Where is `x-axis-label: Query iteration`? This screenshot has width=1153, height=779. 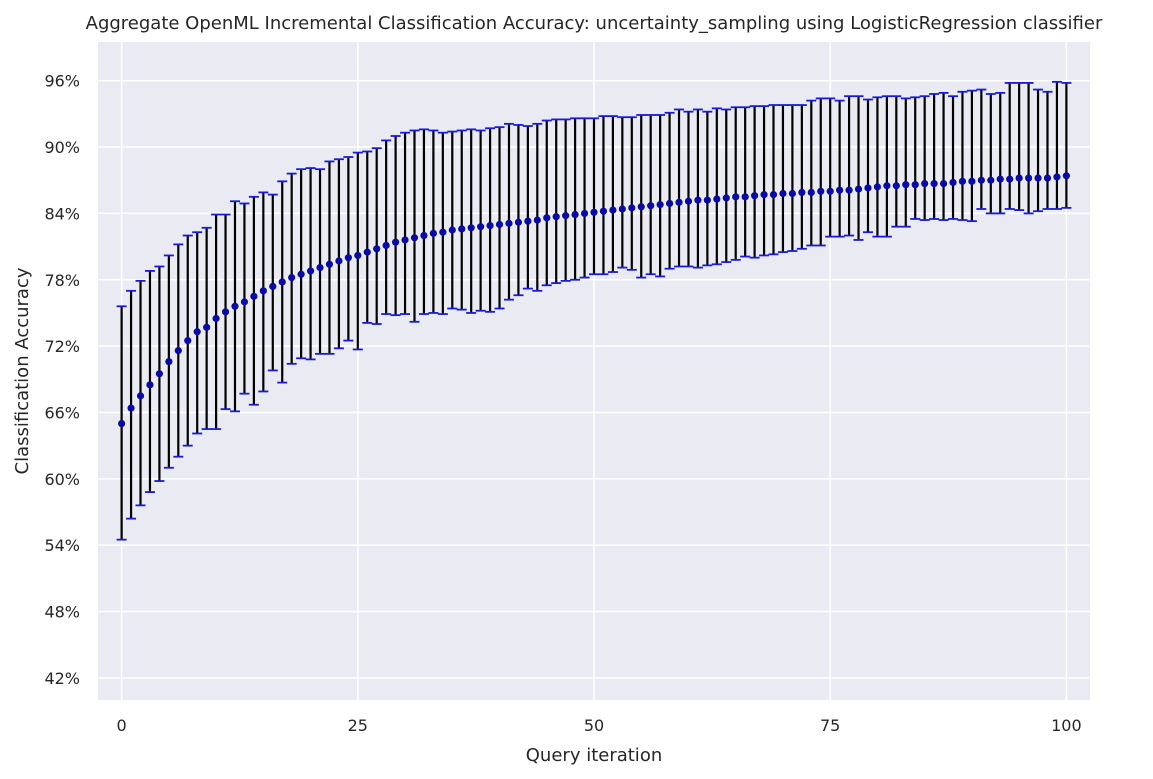
x-axis-label: Query iteration is located at coordinates (594, 755).